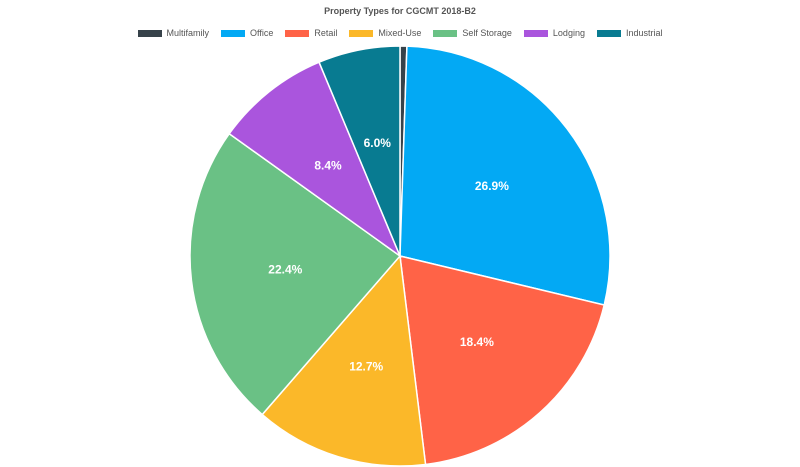  I want to click on legend-item: Office, so click(247, 33).